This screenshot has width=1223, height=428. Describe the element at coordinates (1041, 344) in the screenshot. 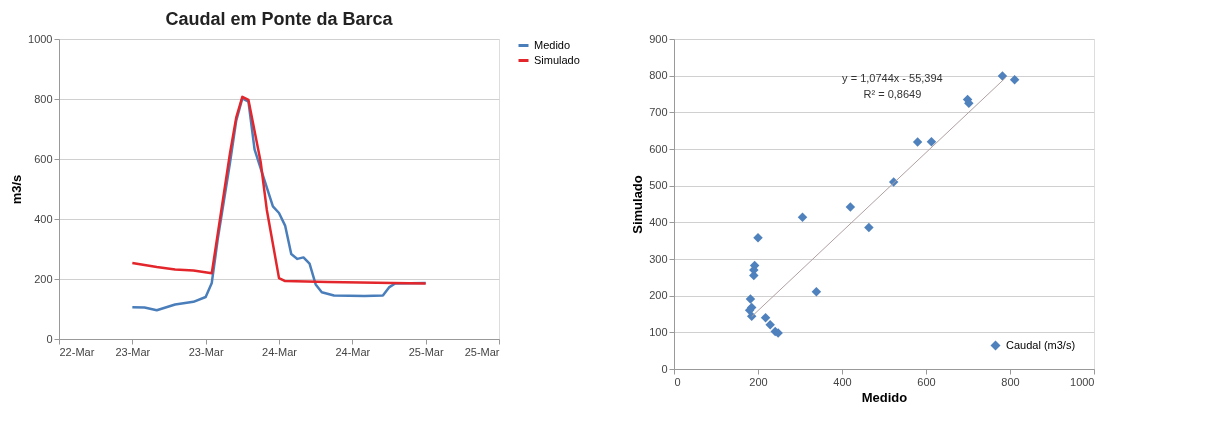

I see `legend-label: Caudal (m3/s)` at that location.